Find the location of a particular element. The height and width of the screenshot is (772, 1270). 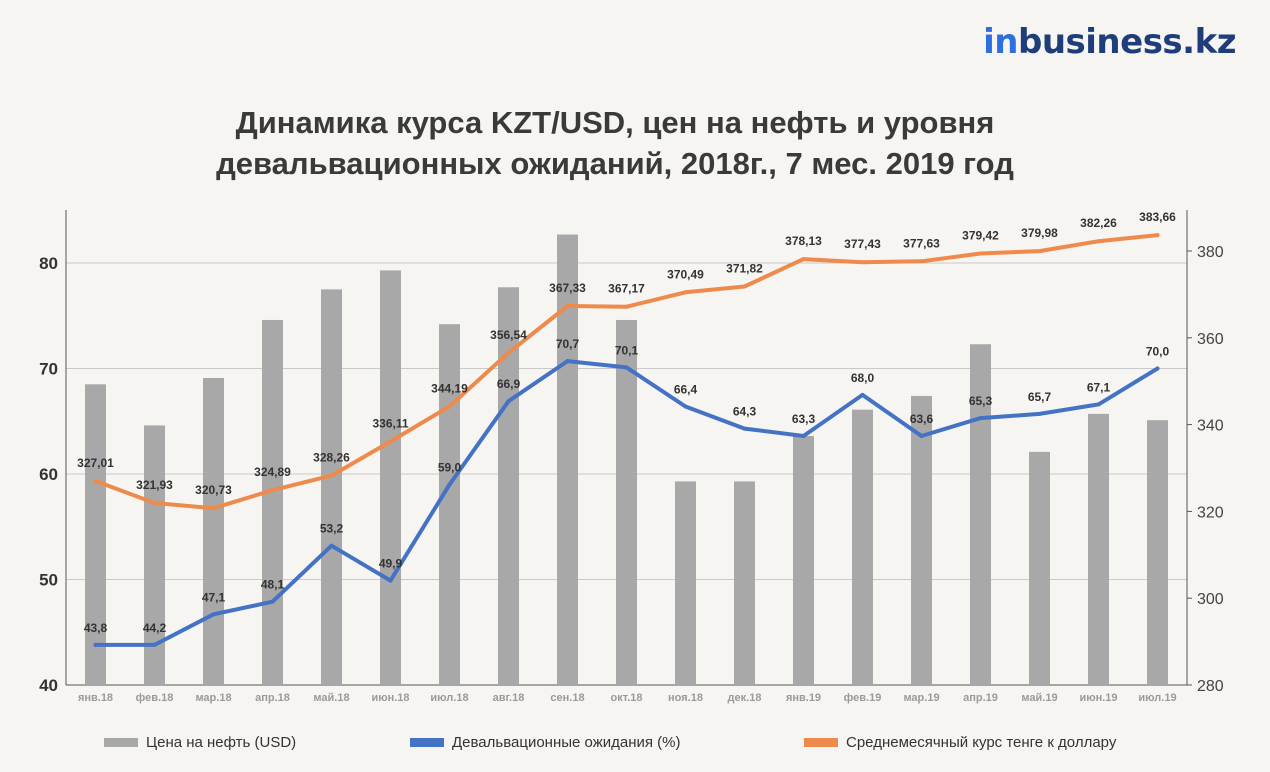

exchange-rate-data-label: 356,54 is located at coordinates (508, 335).